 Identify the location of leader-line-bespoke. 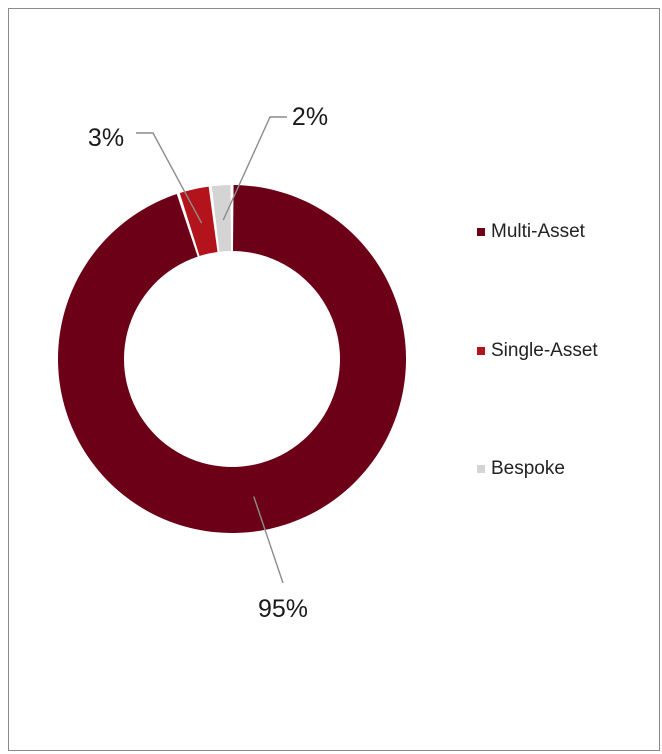
(254, 168).